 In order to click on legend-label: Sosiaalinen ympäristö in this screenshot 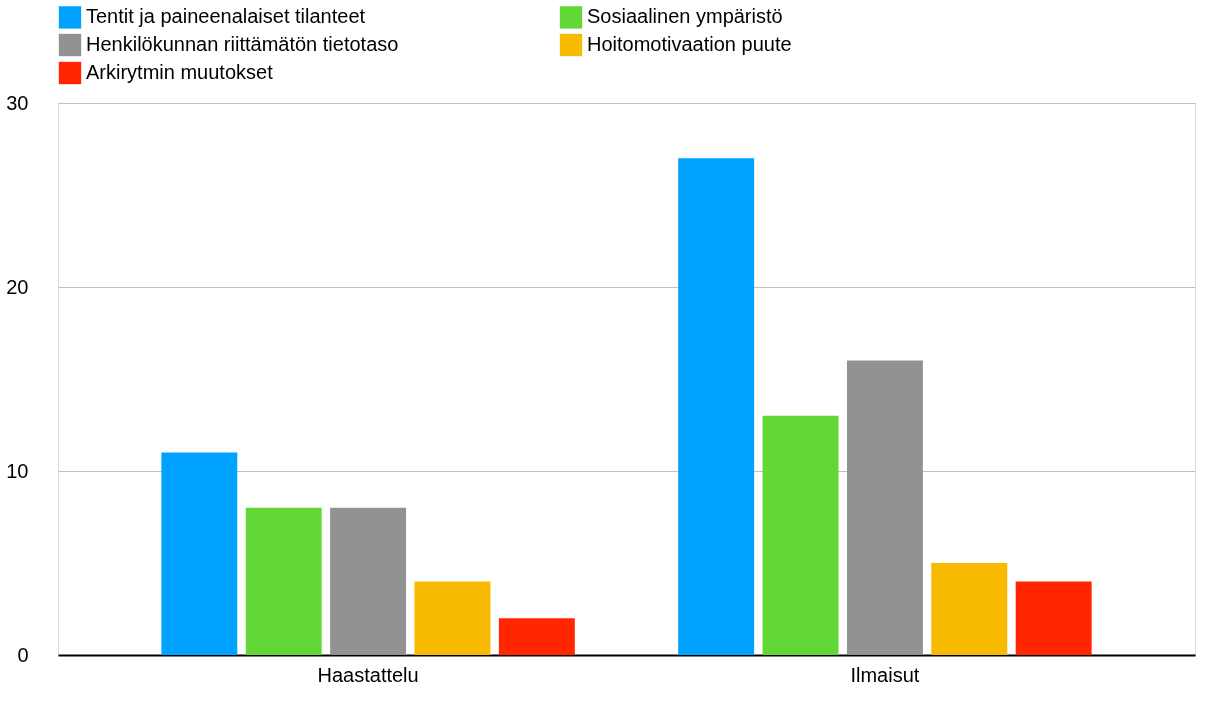, I will do `click(685, 16)`.